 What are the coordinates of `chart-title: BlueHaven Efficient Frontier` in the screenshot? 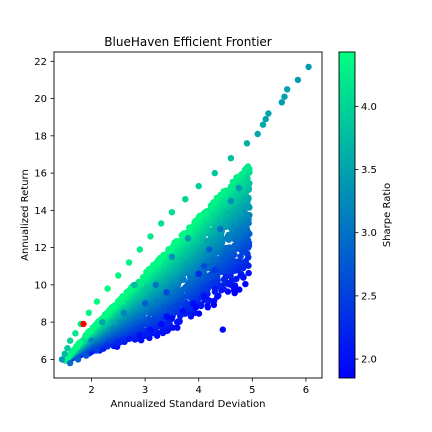 It's located at (188, 42).